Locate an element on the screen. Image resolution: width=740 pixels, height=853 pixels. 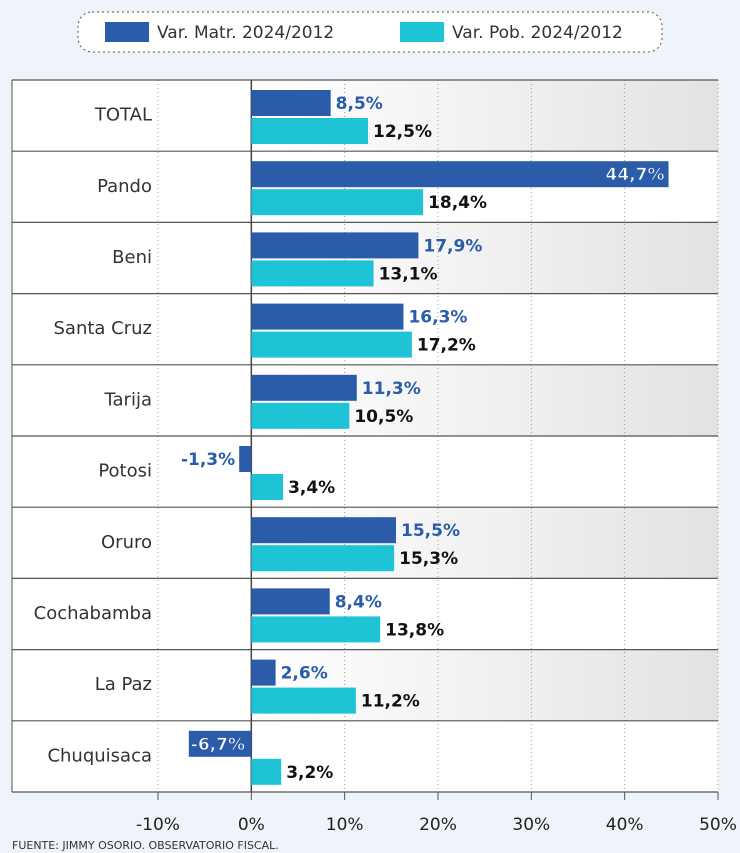
category-label: Santa Cruz is located at coordinates (103, 328).